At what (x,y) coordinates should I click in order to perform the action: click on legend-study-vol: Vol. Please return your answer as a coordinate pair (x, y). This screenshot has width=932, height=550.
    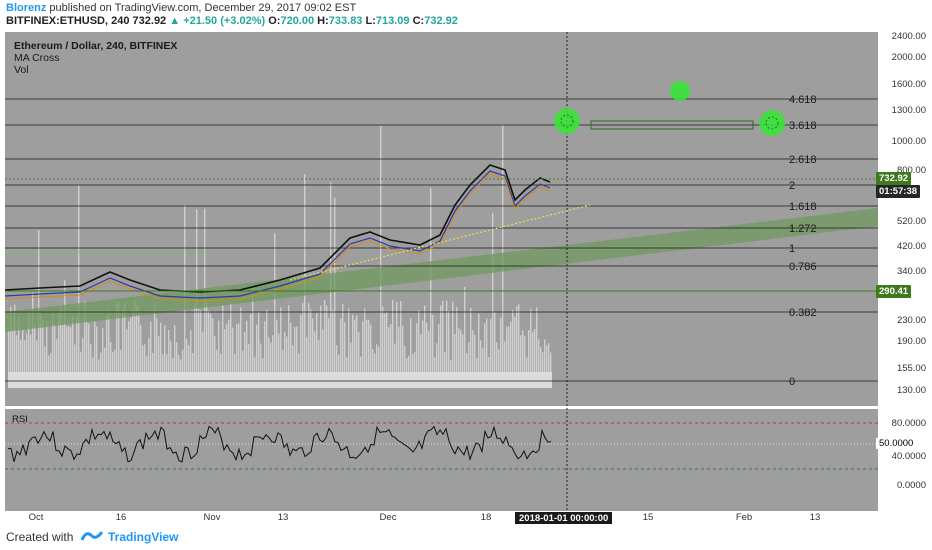
    Looking at the image, I should click on (21, 70).